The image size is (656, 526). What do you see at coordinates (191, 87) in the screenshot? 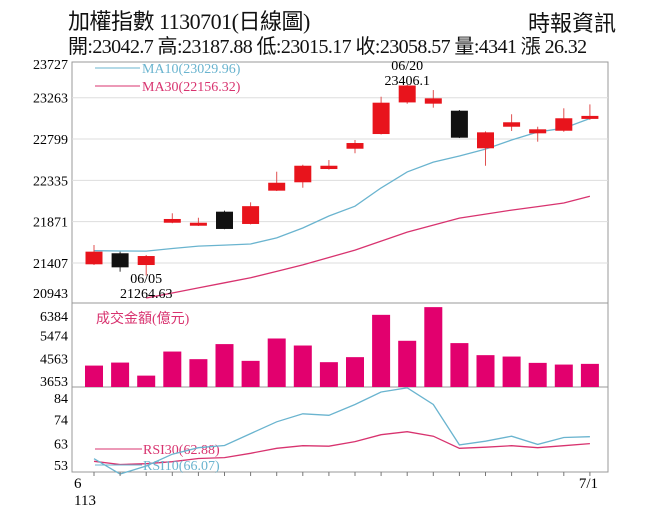
I see `ma30-legend-label: MA30(22156.32)` at bounding box center [191, 87].